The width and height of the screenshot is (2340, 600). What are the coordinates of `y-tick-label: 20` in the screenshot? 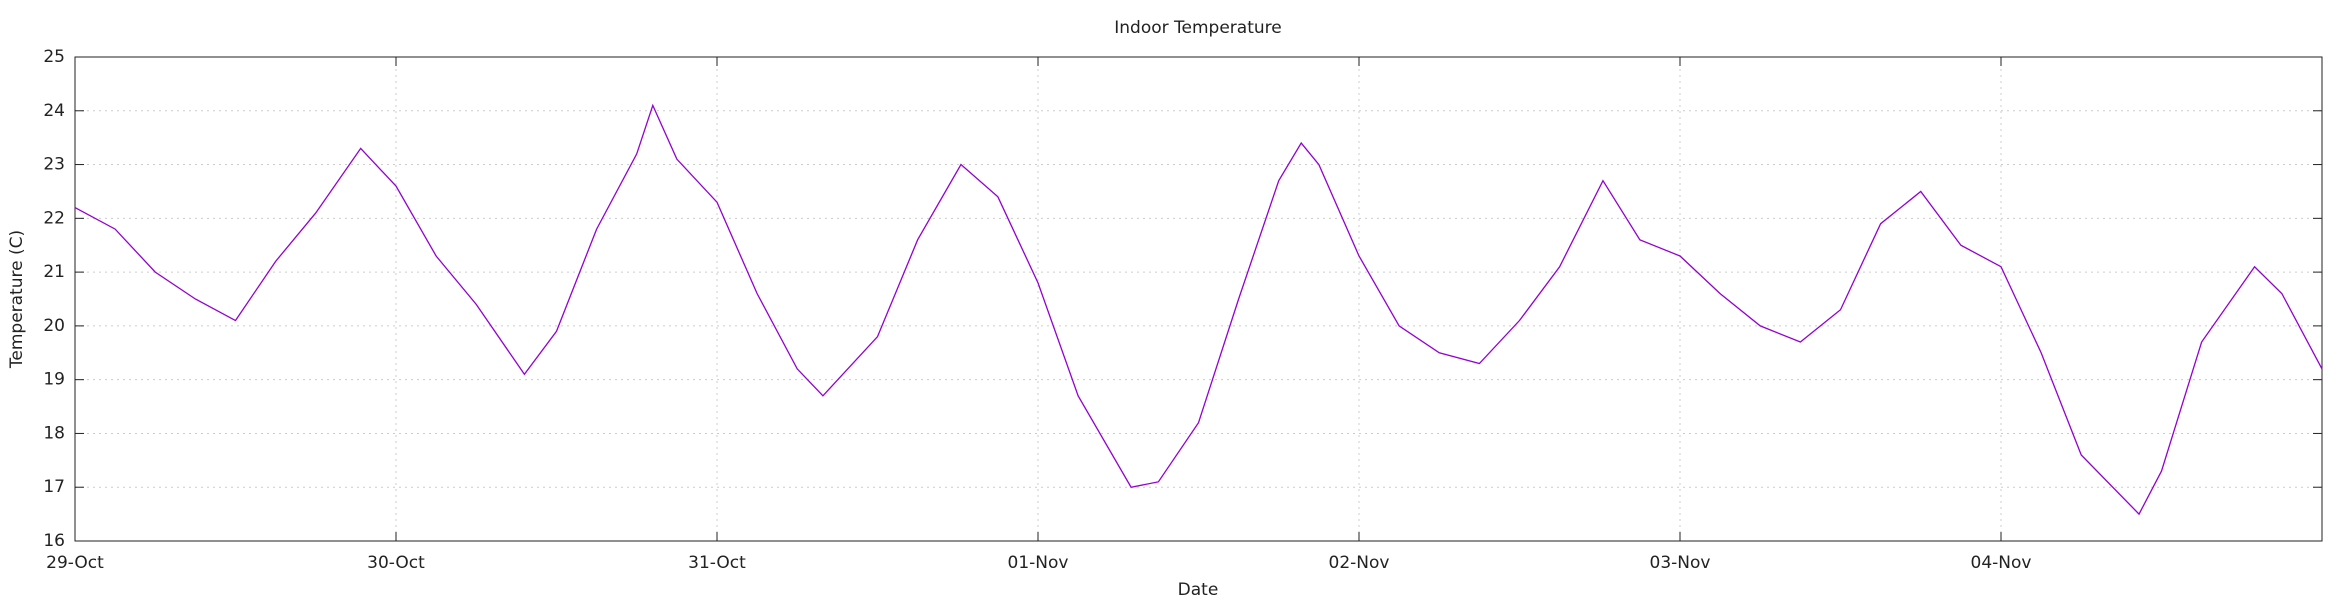 It's located at (54, 326).